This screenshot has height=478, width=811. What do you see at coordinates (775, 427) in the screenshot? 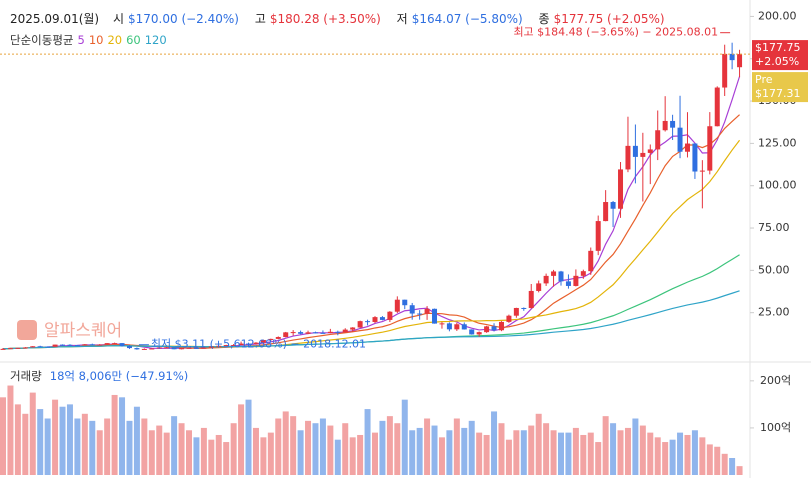
I see `y-tick-label: 100억` at bounding box center [775, 427].